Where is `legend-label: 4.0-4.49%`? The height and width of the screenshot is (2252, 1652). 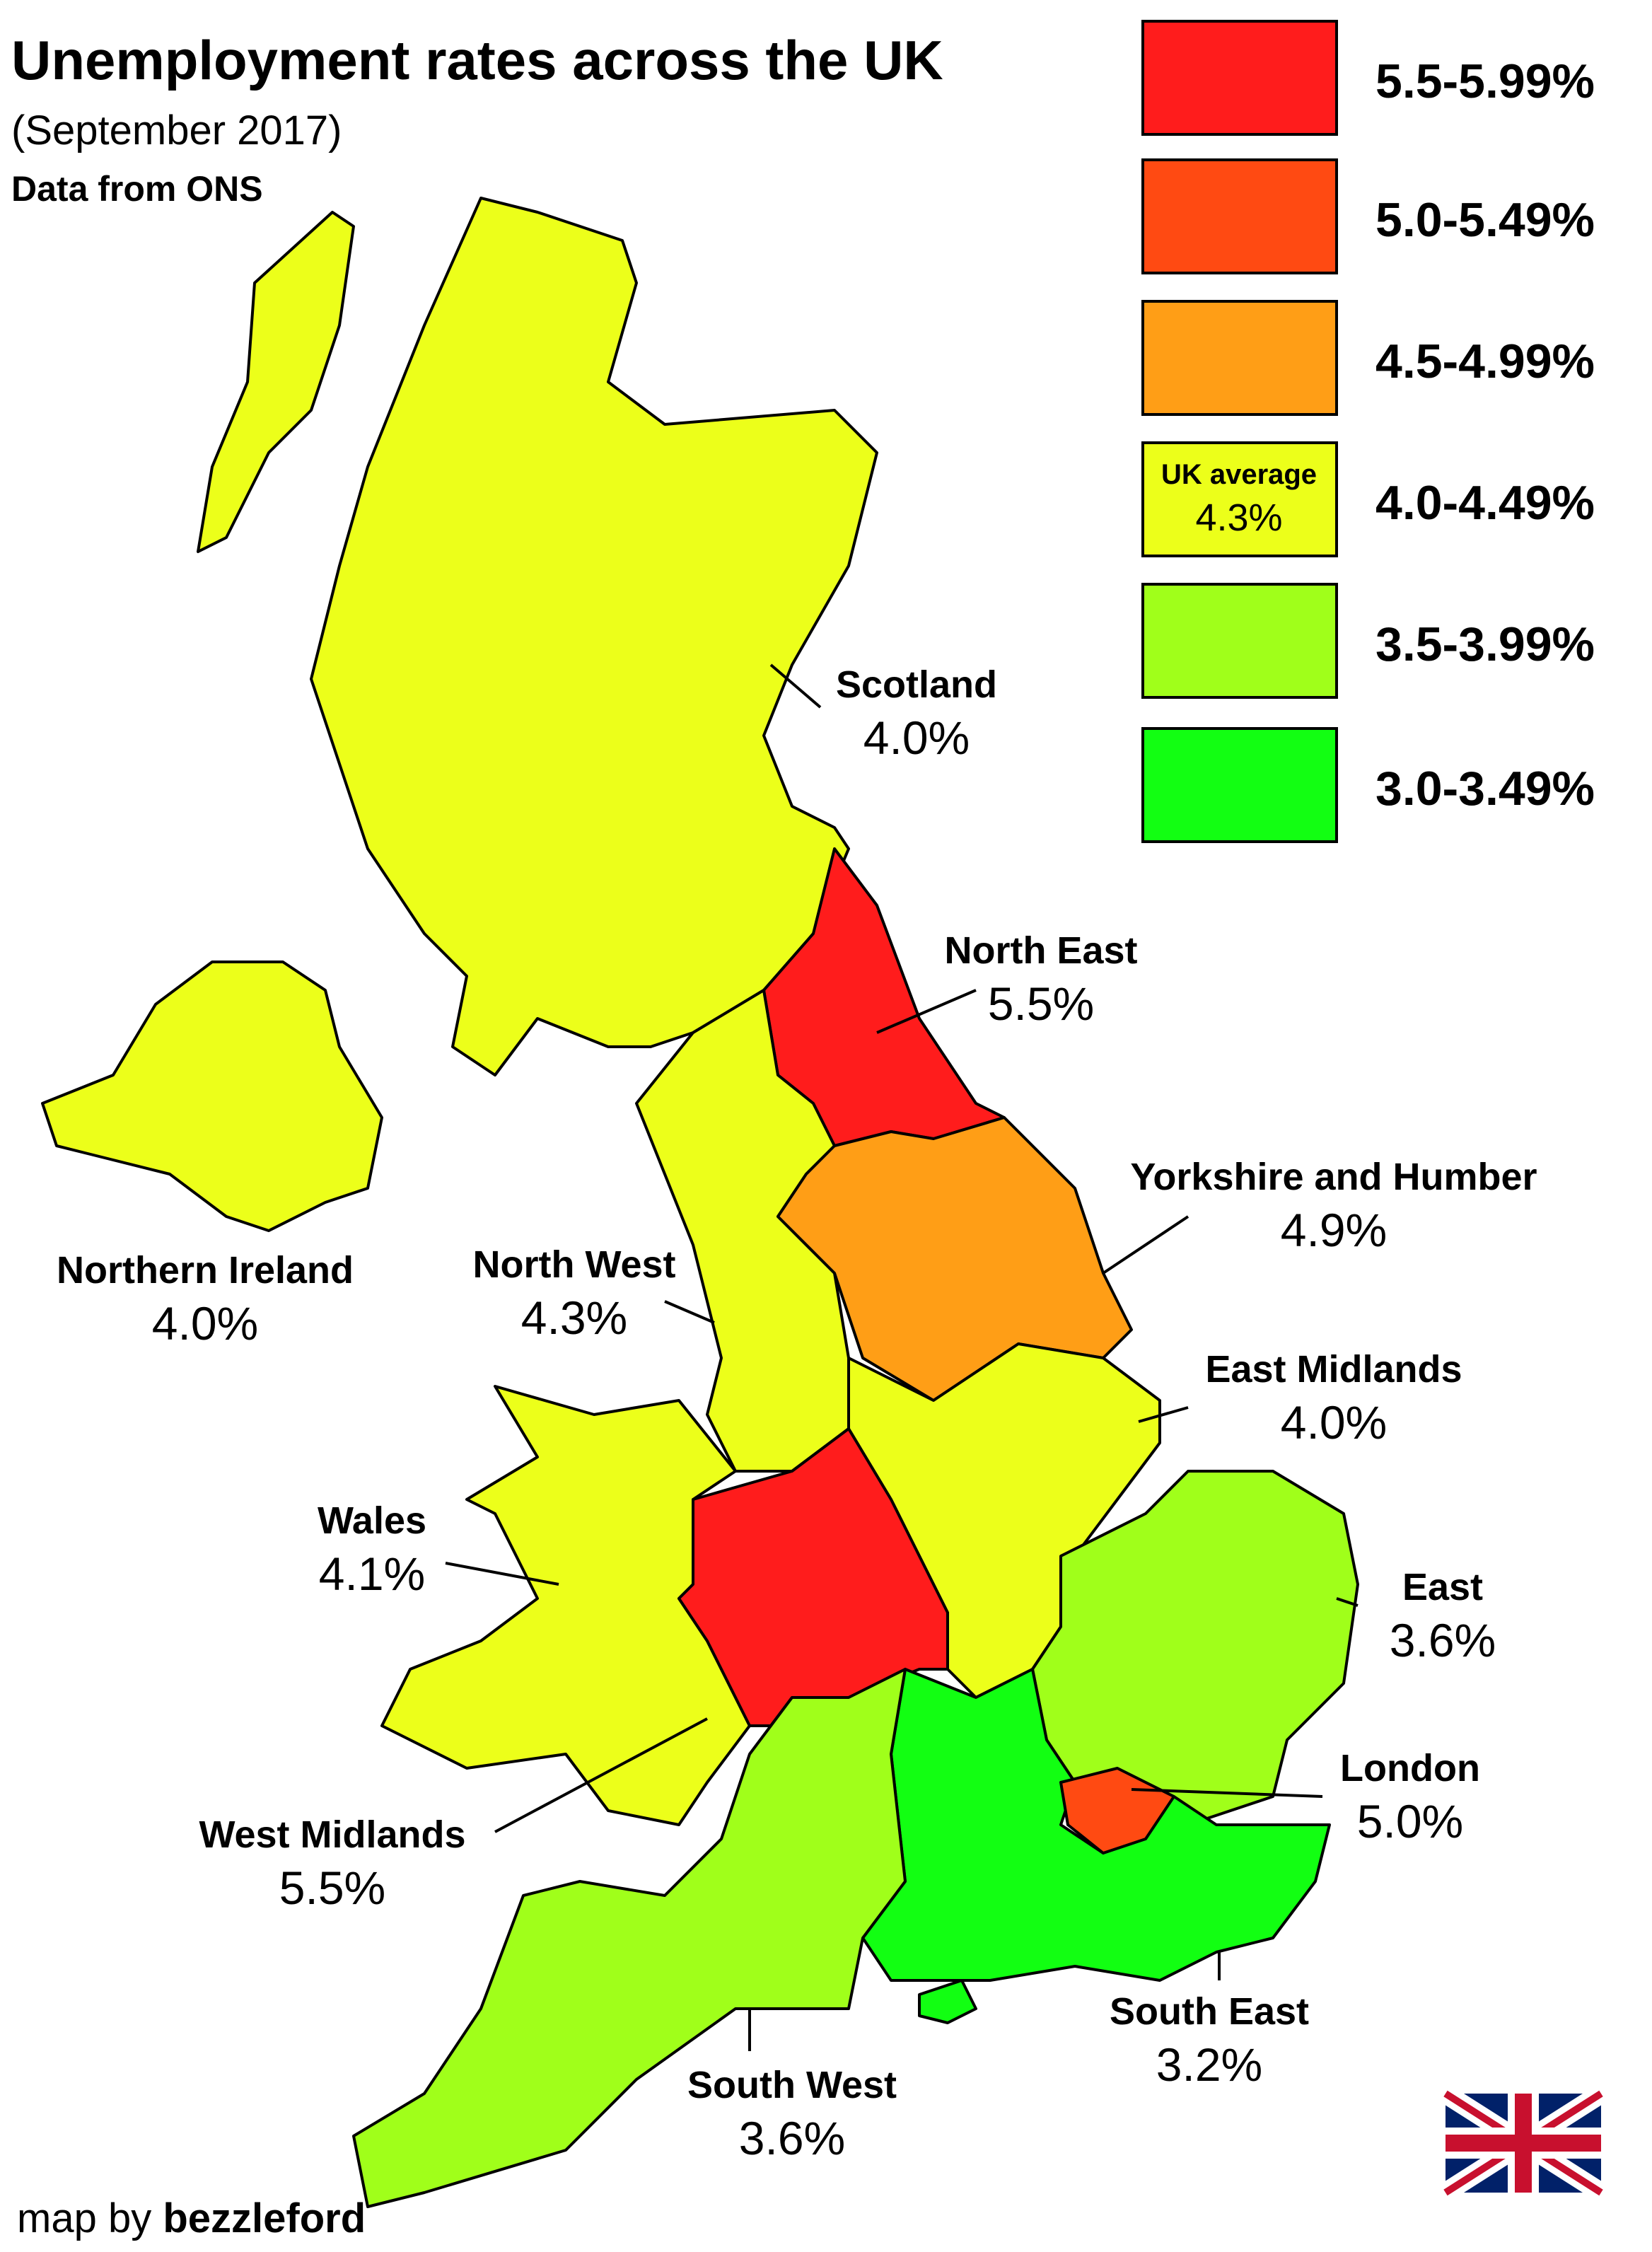 legend-label: 4.0-4.49% is located at coordinates (1485, 503).